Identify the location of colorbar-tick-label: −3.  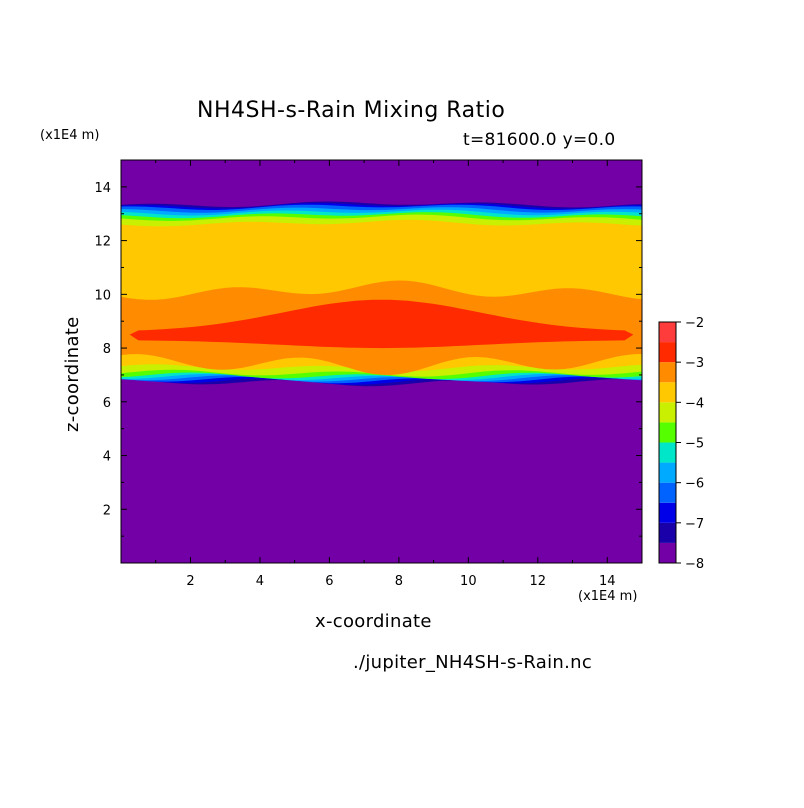
(694, 363).